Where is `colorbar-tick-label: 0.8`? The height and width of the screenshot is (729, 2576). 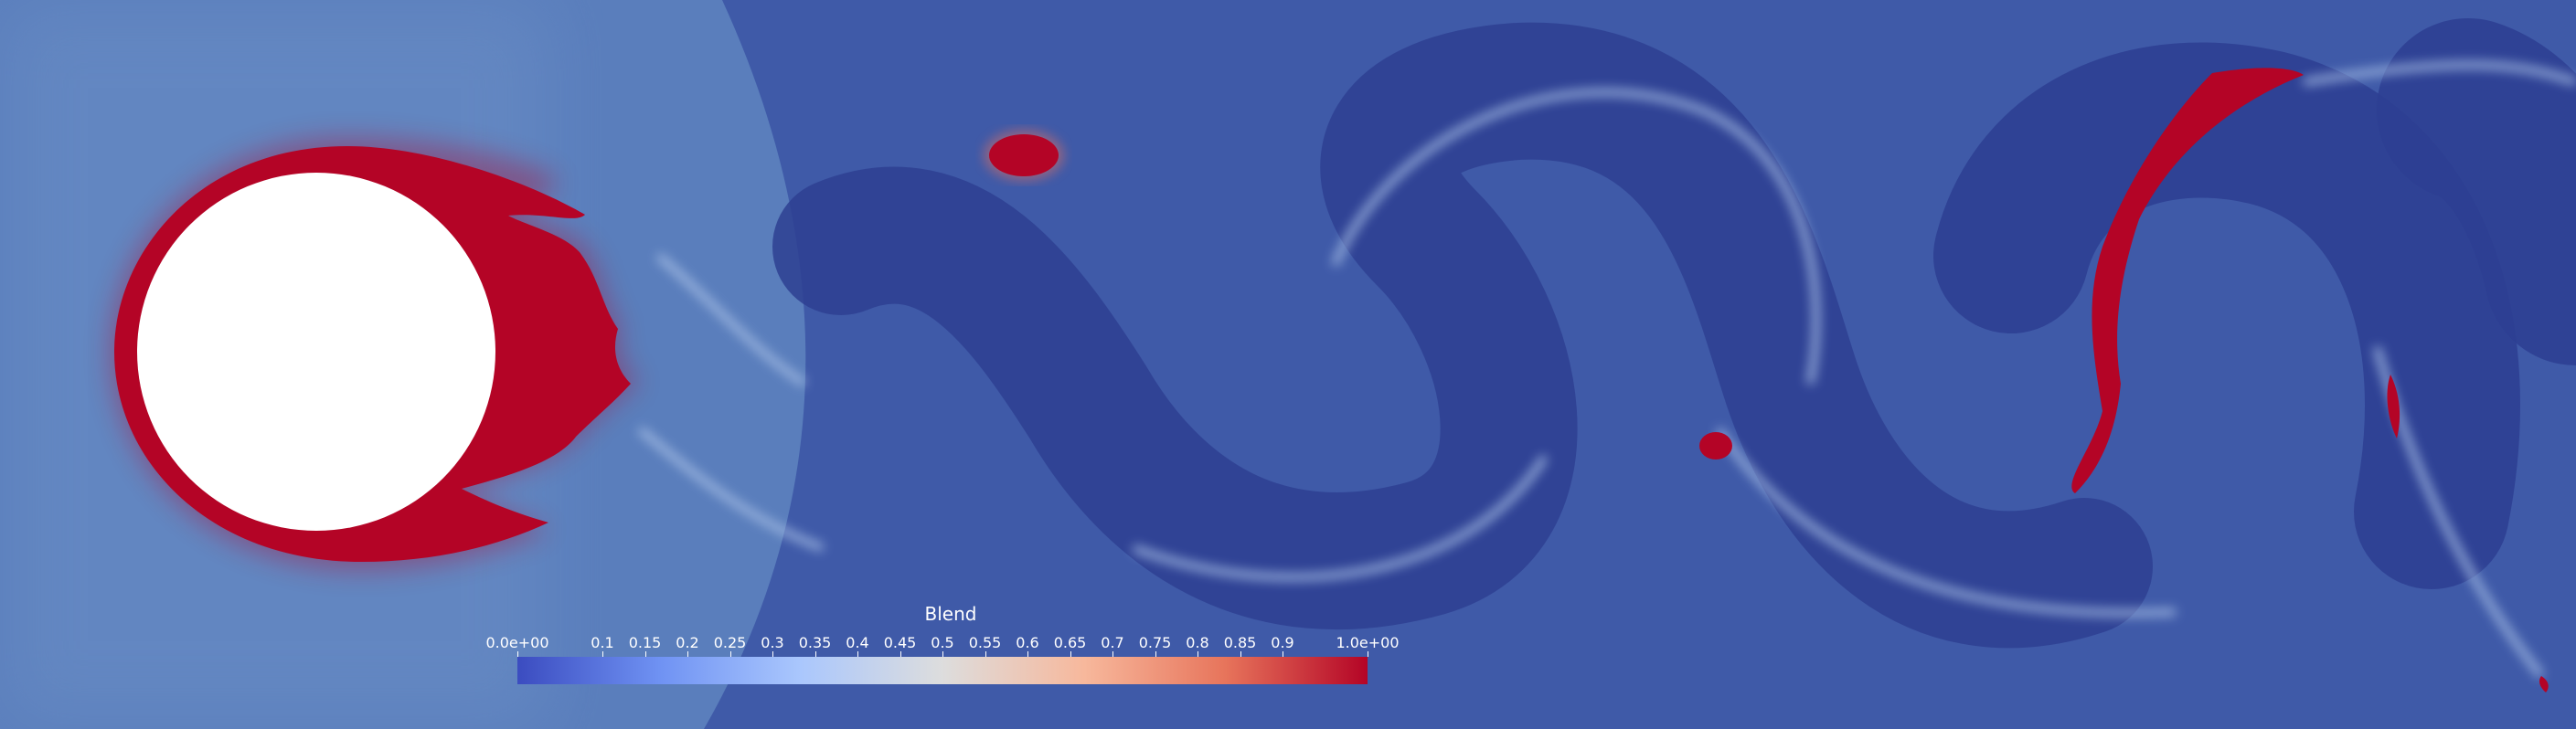
colorbar-tick-label: 0.8 is located at coordinates (1197, 642).